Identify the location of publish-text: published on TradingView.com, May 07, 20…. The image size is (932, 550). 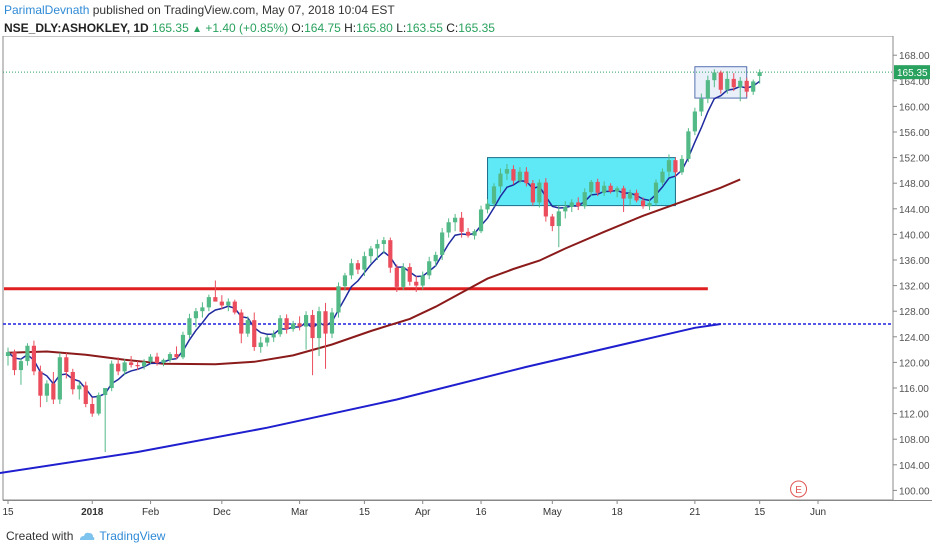
(243, 10).